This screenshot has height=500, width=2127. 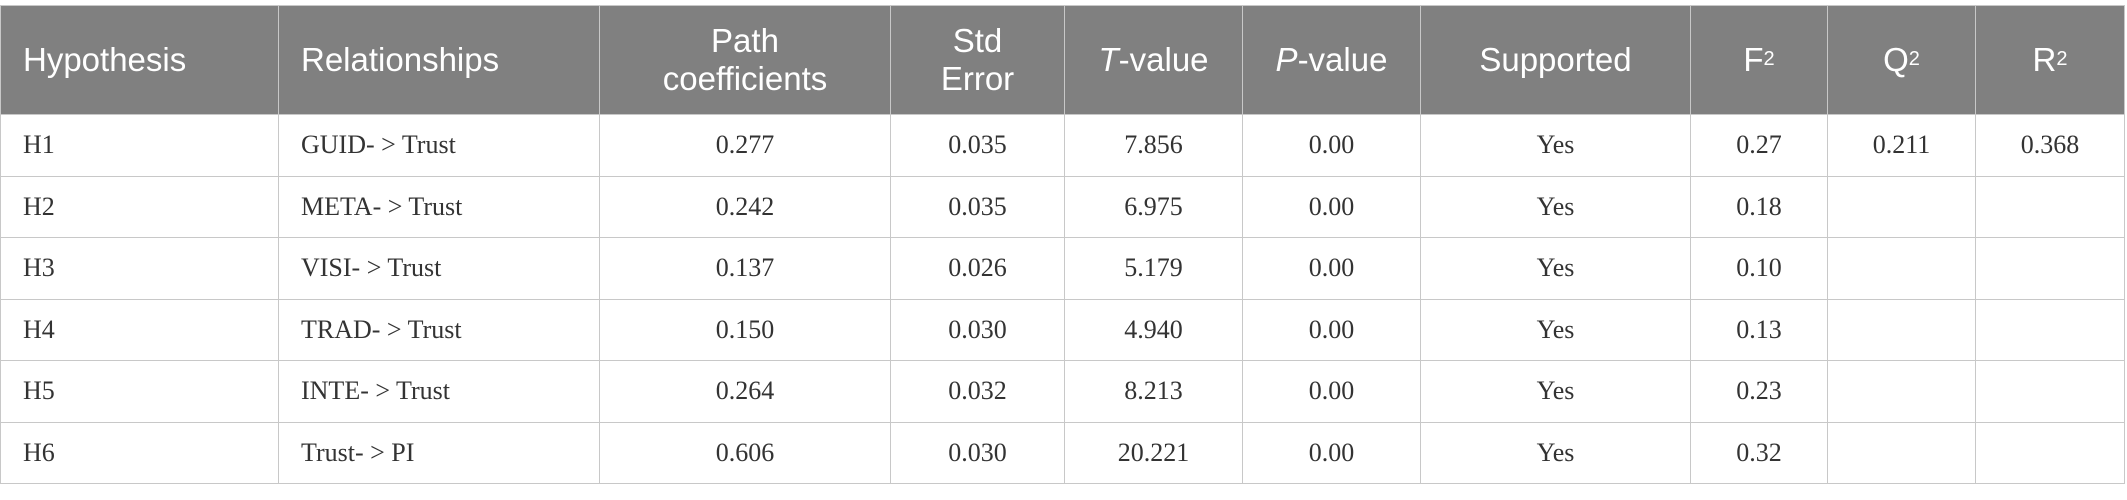 I want to click on cell-t: 8.213, so click(x=1153, y=391).